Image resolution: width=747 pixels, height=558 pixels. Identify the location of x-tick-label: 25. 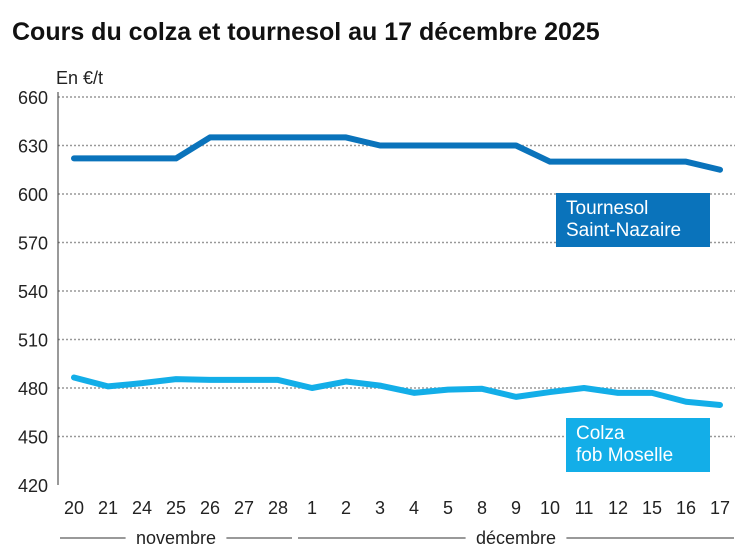
(176, 508).